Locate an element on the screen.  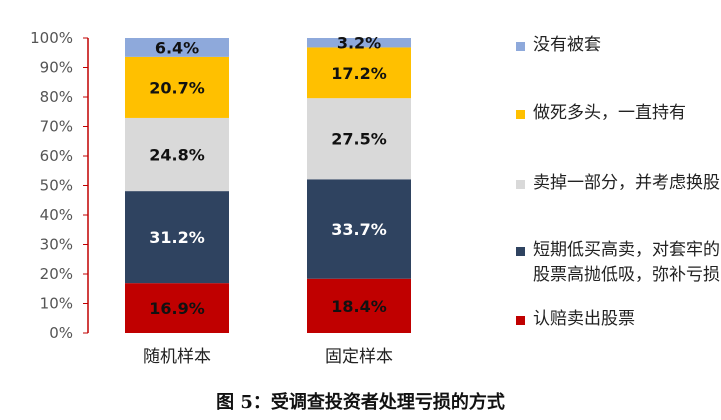
data-label: 18.4% is located at coordinates (359, 306).